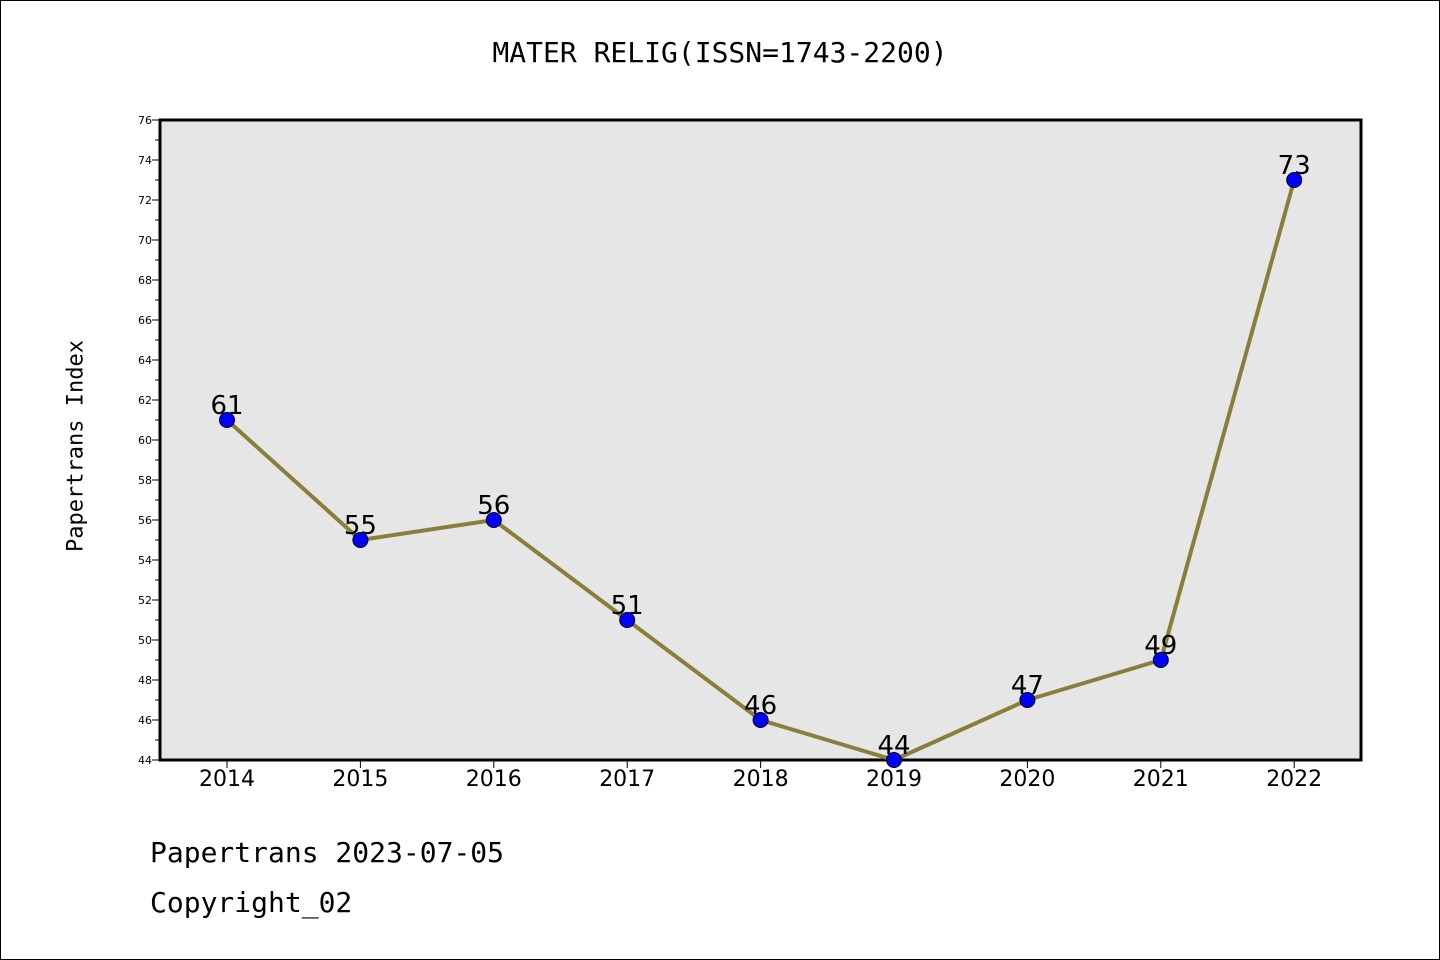 The height and width of the screenshot is (960, 1440). I want to click on y-axis: 44 46 48 50 52 54 56 58 60 62 64 66 68 70 72 74 76, so click(149, 440).